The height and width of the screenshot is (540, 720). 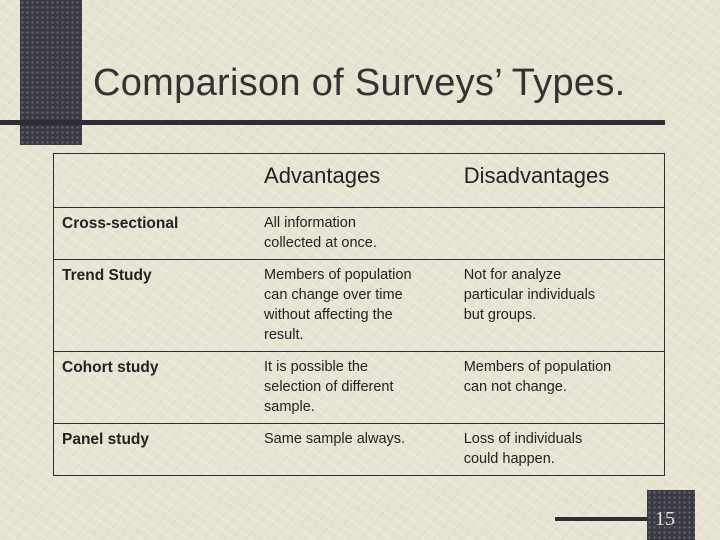 What do you see at coordinates (153, 180) in the screenshot?
I see `header-cell` at bounding box center [153, 180].